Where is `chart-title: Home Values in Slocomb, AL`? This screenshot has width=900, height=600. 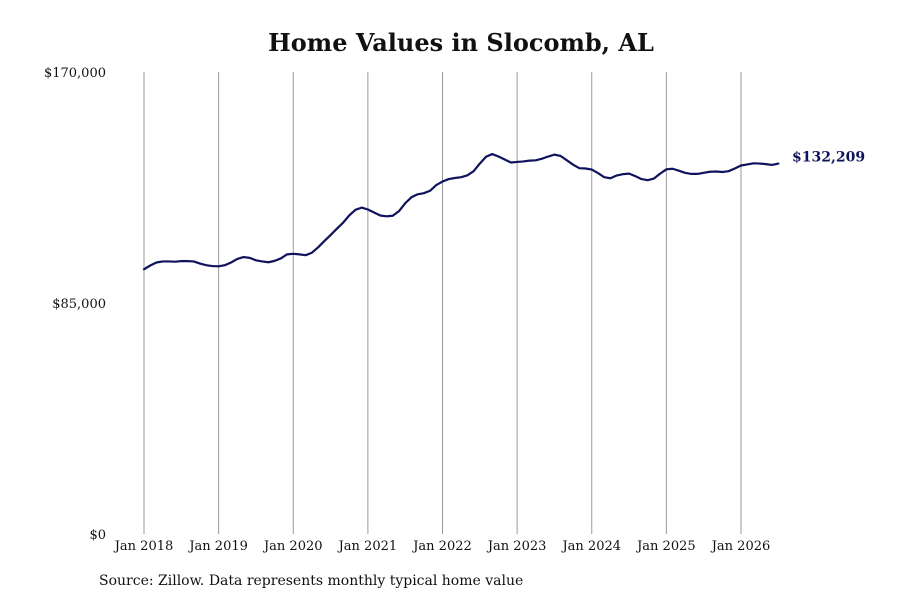
chart-title: Home Values in Slocomb, AL is located at coordinates (461, 42).